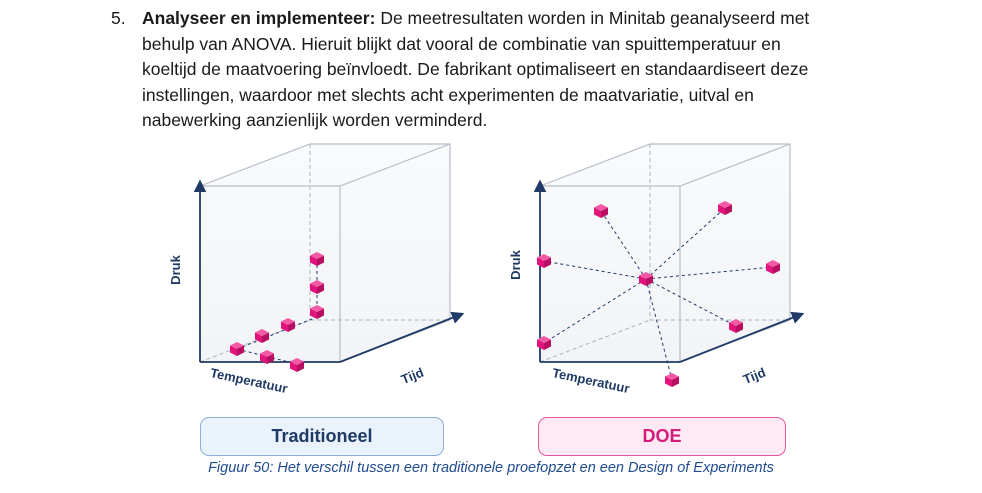 The image size is (982, 493). What do you see at coordinates (412, 376) in the screenshot?
I see `left-axis-z-label: Tijd` at bounding box center [412, 376].